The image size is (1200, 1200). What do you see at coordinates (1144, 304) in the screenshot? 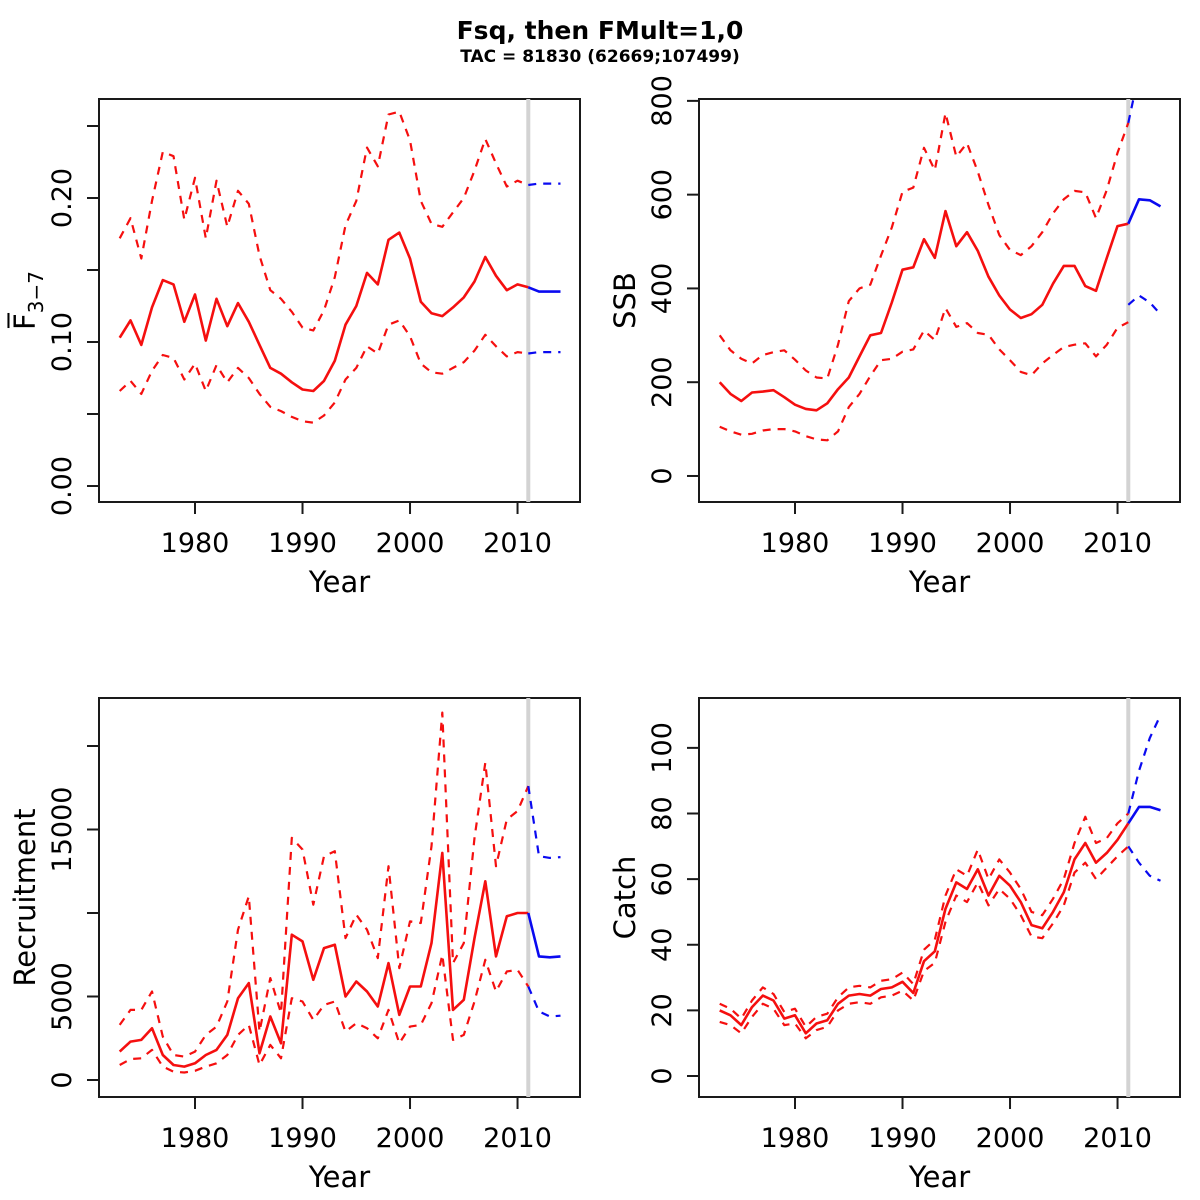
I see `ssb-forecast-lower-ci-line` at bounding box center [1144, 304].